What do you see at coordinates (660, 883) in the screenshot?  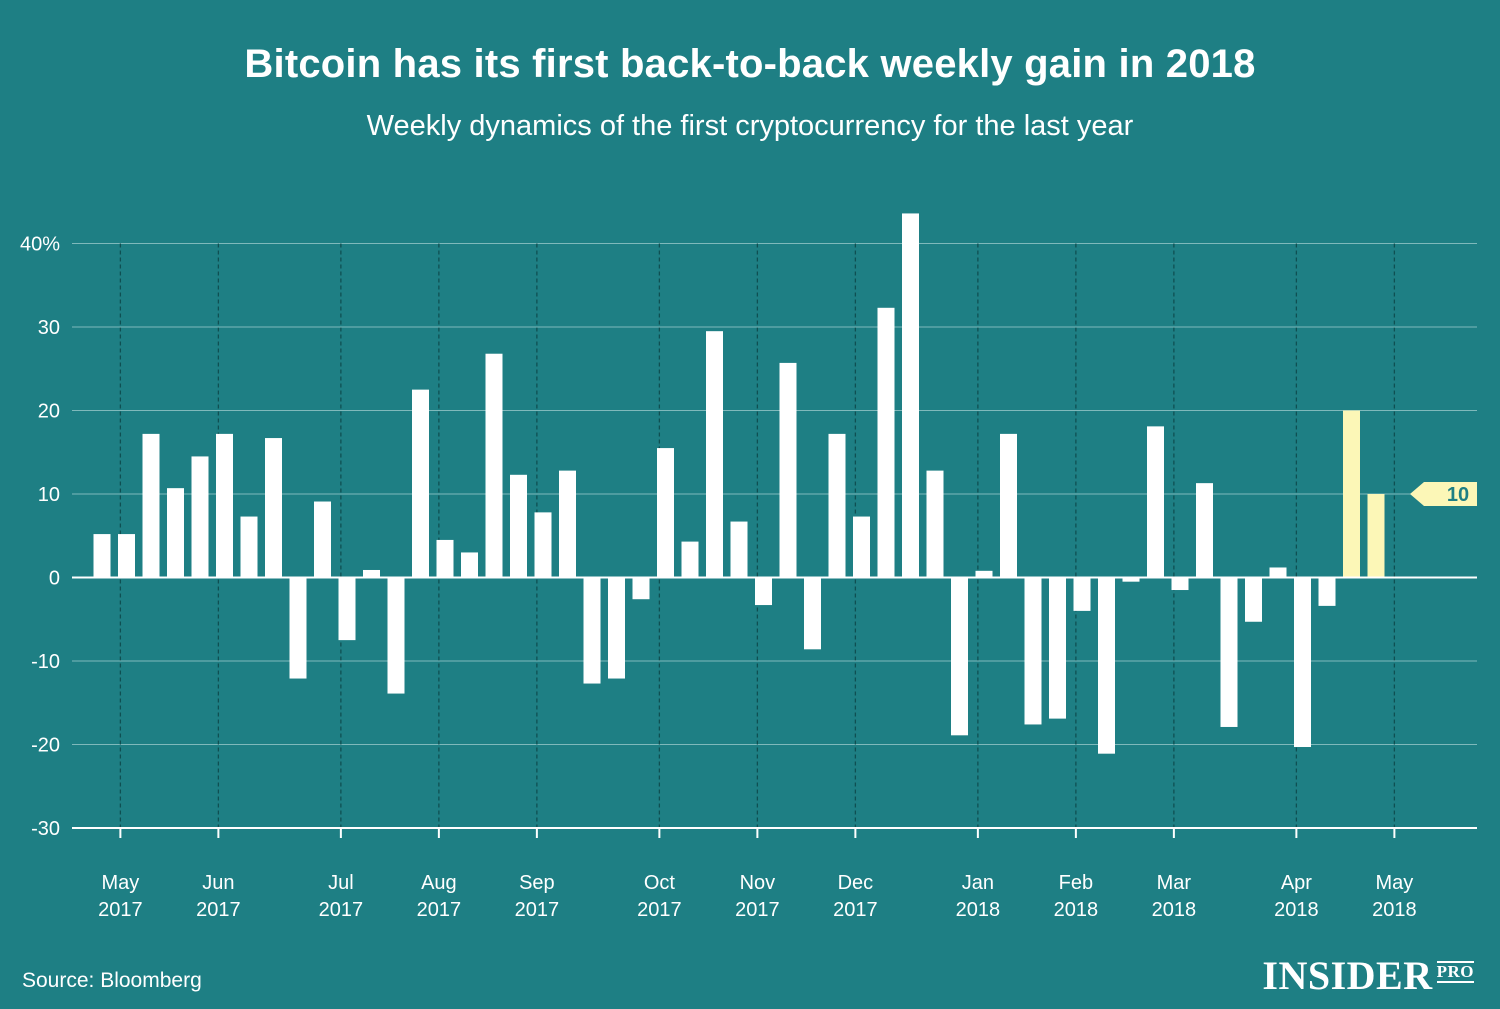 I see `x-tick-month: Oct` at bounding box center [660, 883].